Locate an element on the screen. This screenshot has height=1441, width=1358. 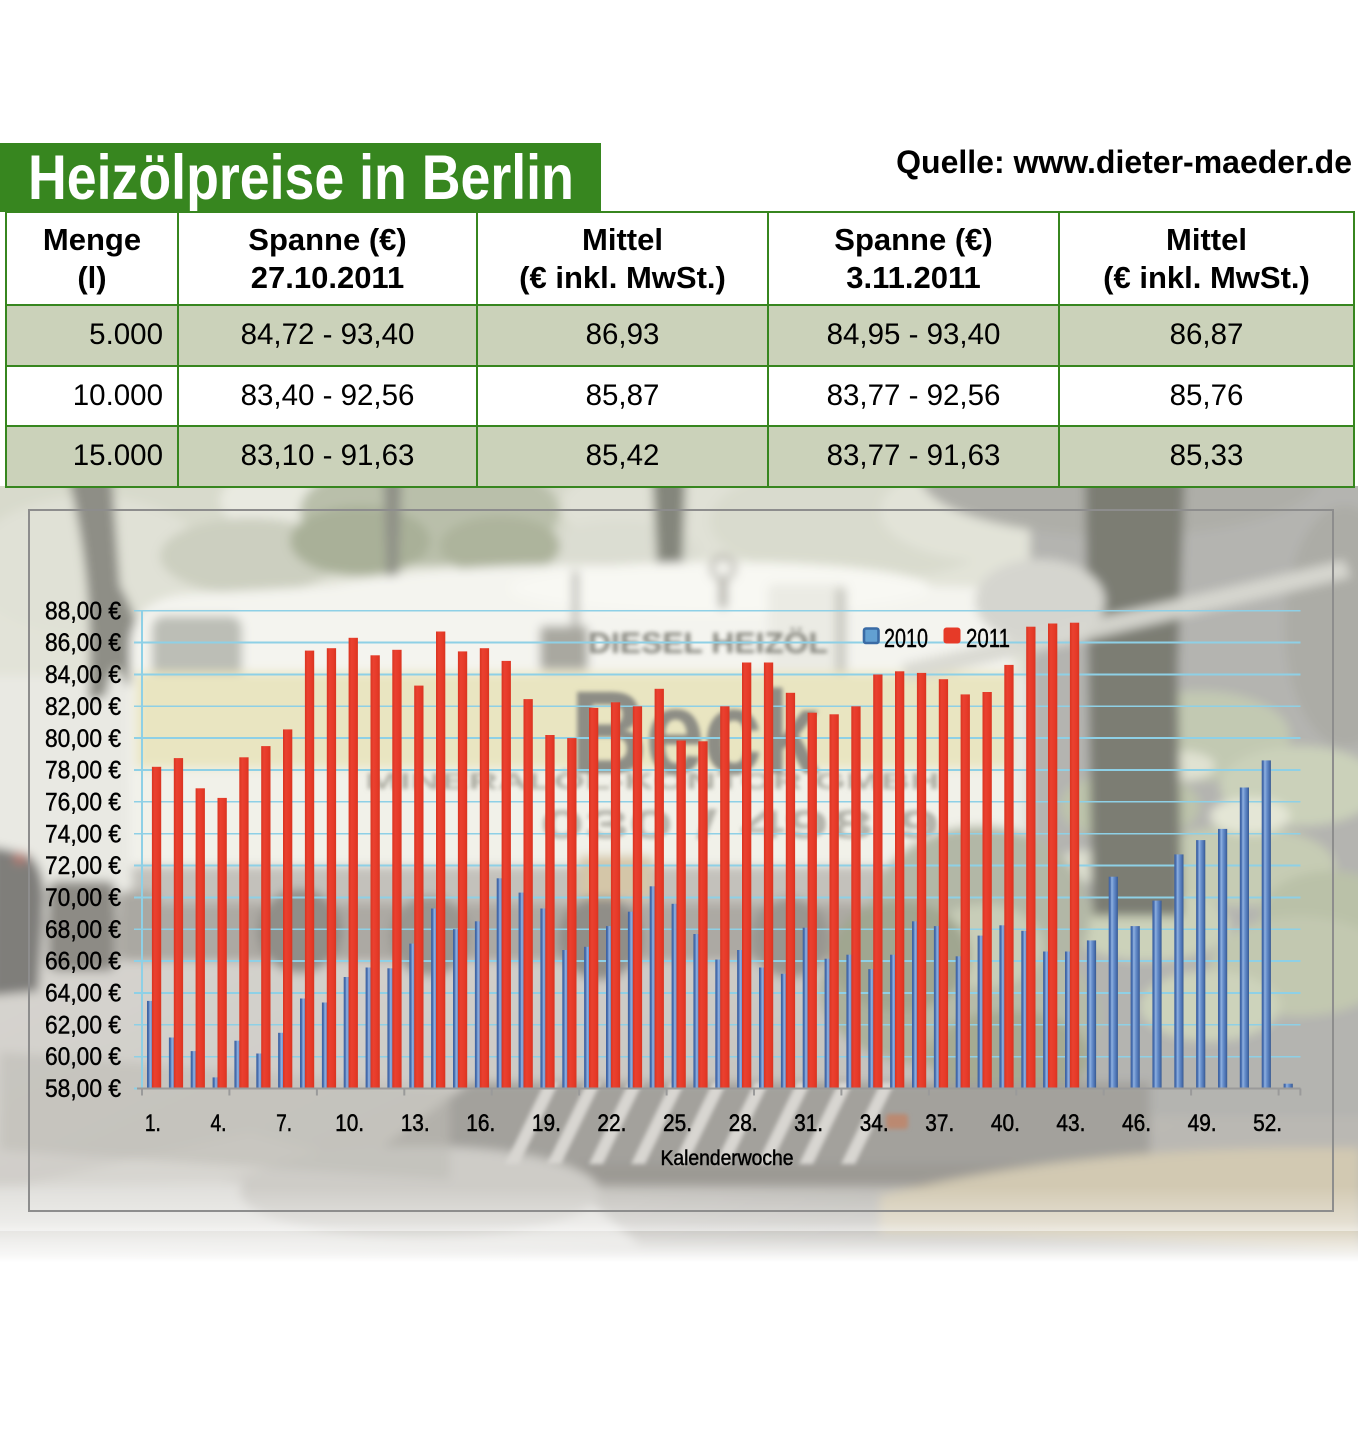
svg-text: 78,00 € is located at coordinates (83, 771).